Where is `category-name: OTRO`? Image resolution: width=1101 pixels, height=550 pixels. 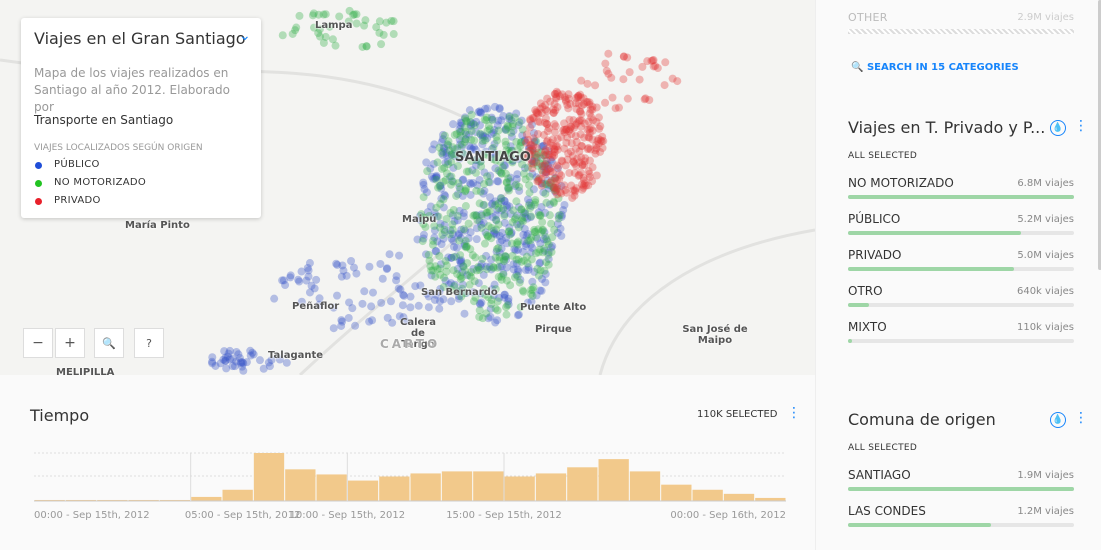
category-name: OTRO is located at coordinates (865, 291).